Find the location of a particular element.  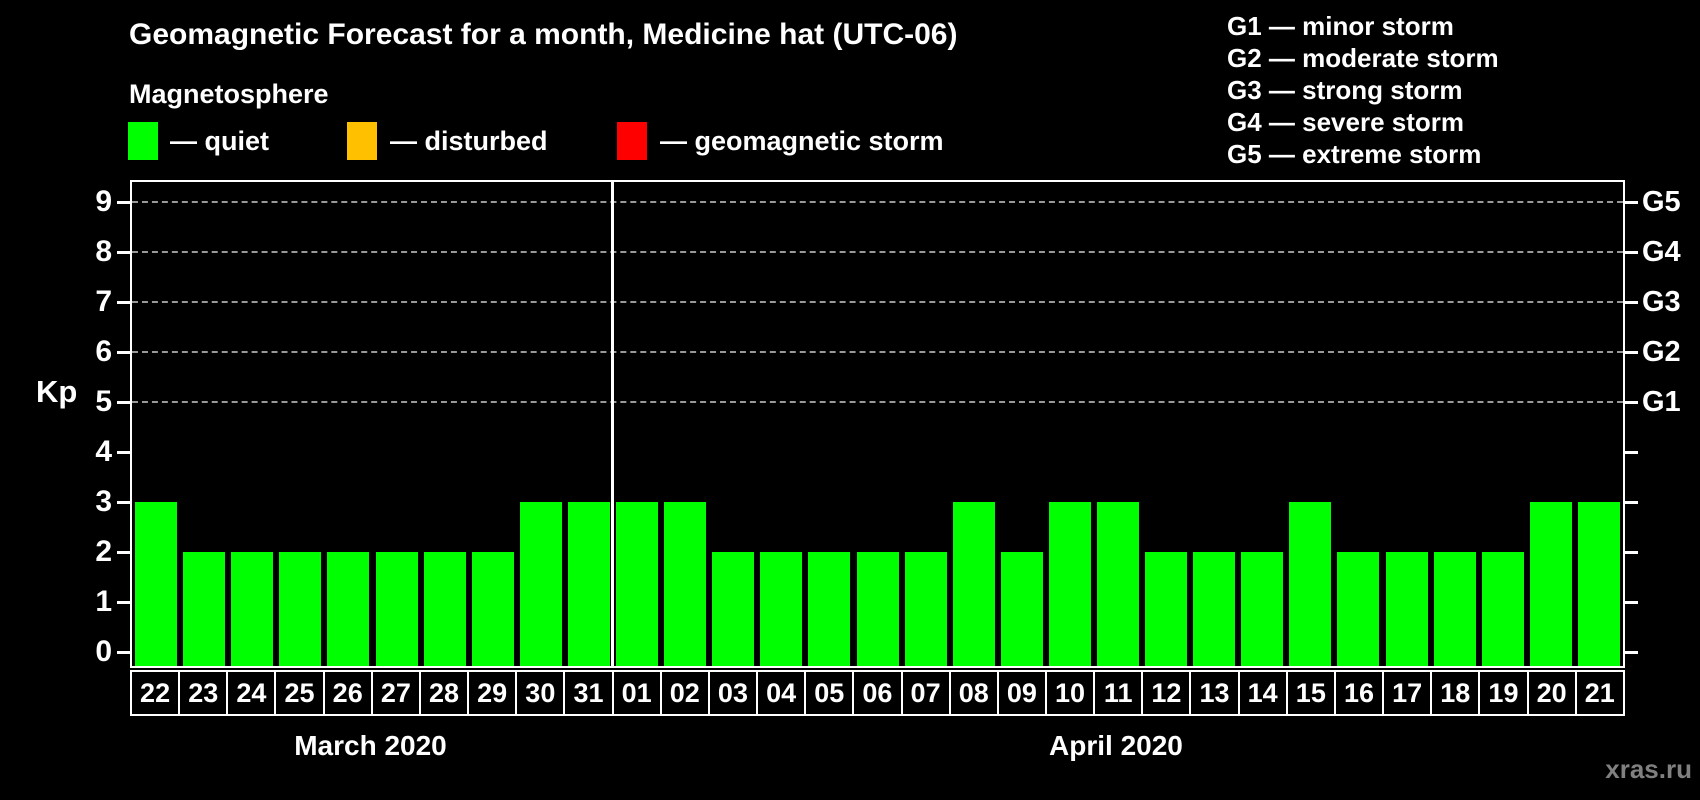

day-cell: 31 is located at coordinates (588, 693).